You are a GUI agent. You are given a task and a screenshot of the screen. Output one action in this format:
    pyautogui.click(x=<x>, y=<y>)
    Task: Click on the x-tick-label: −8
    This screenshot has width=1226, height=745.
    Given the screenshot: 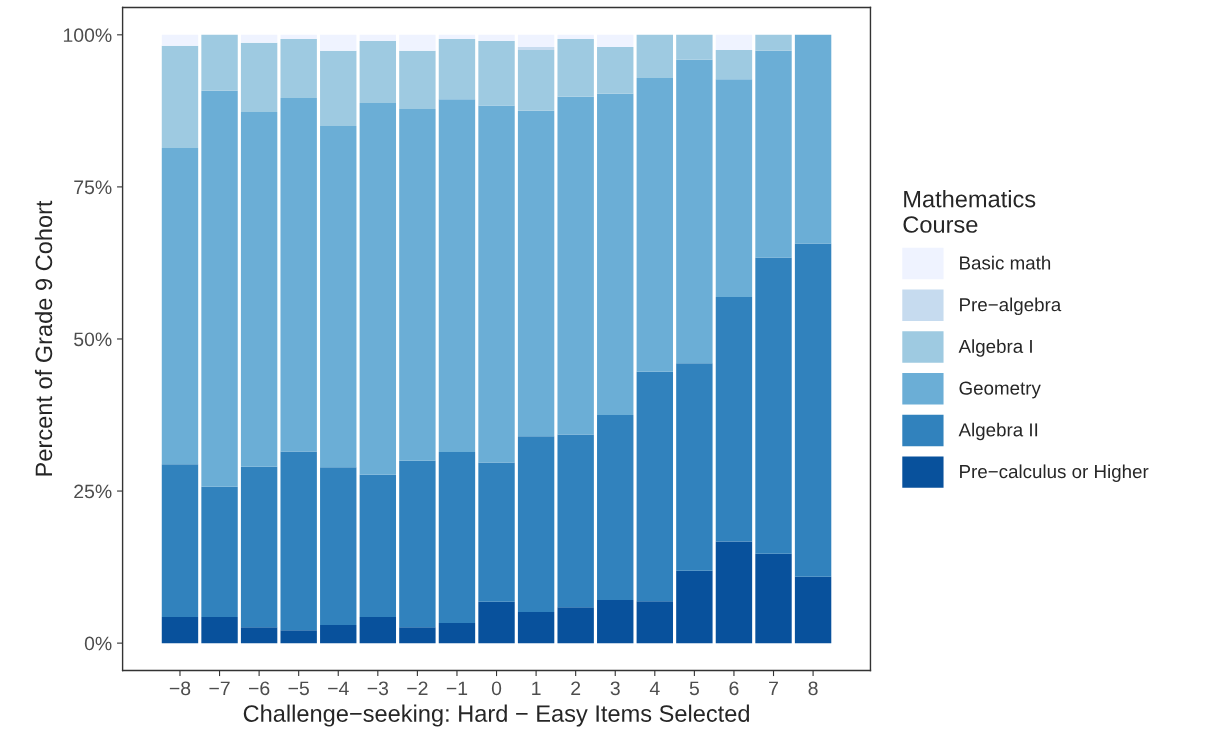 What is the action you would take?
    pyautogui.click(x=180, y=688)
    